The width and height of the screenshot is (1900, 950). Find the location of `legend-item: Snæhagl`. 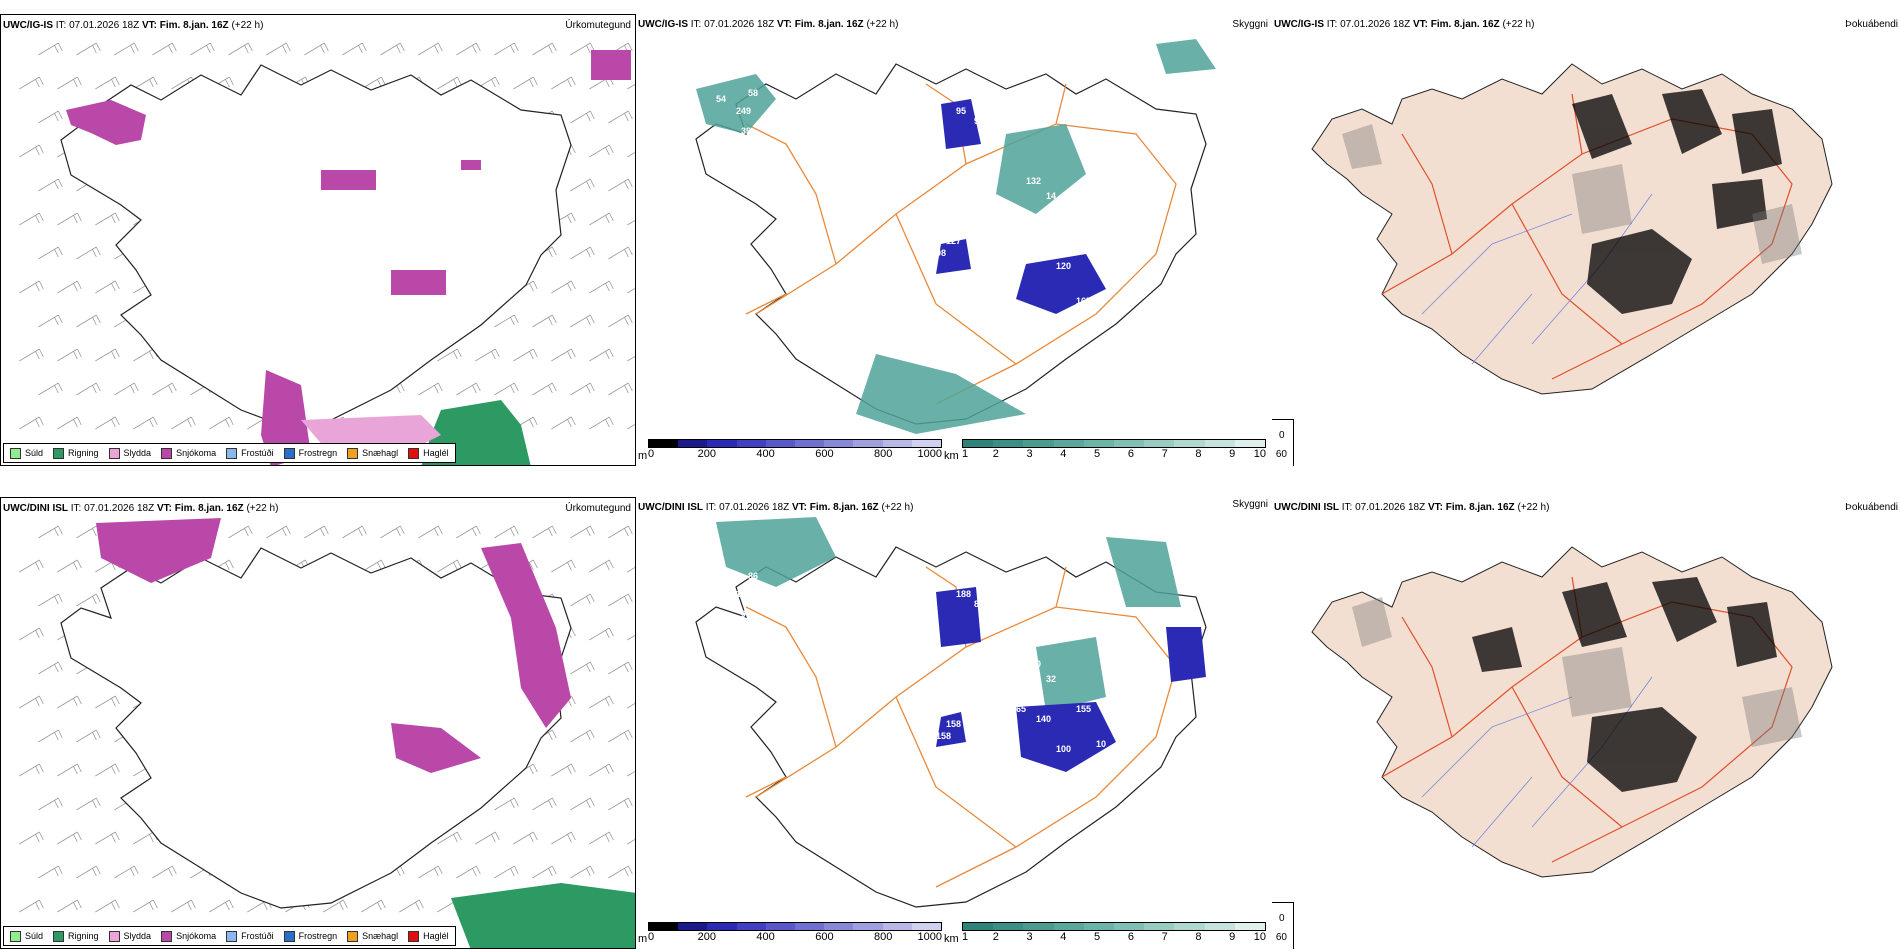

legend-item: Snæhagl is located at coordinates (372, 453).